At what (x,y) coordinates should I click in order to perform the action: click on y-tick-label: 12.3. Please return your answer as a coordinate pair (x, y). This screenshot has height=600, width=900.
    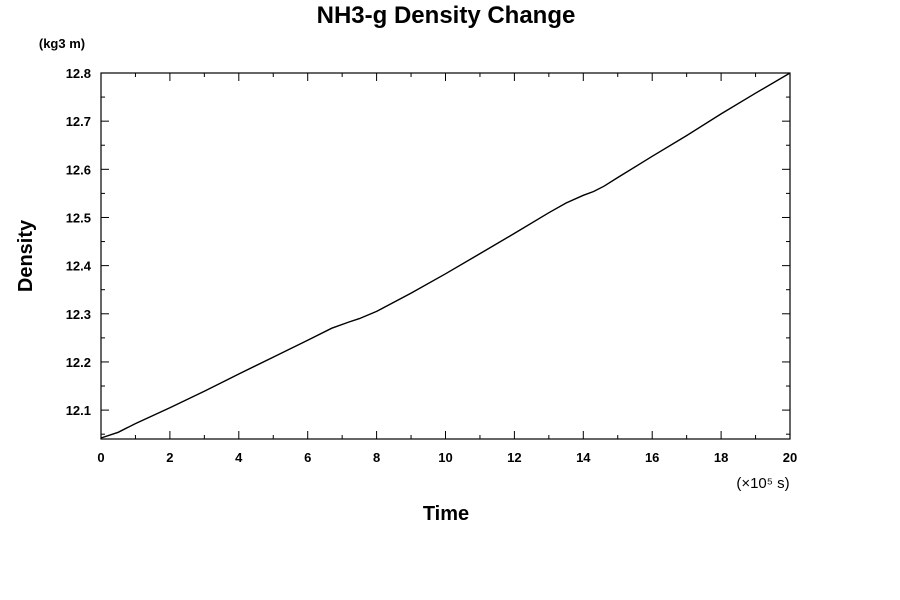
    Looking at the image, I should click on (78, 314).